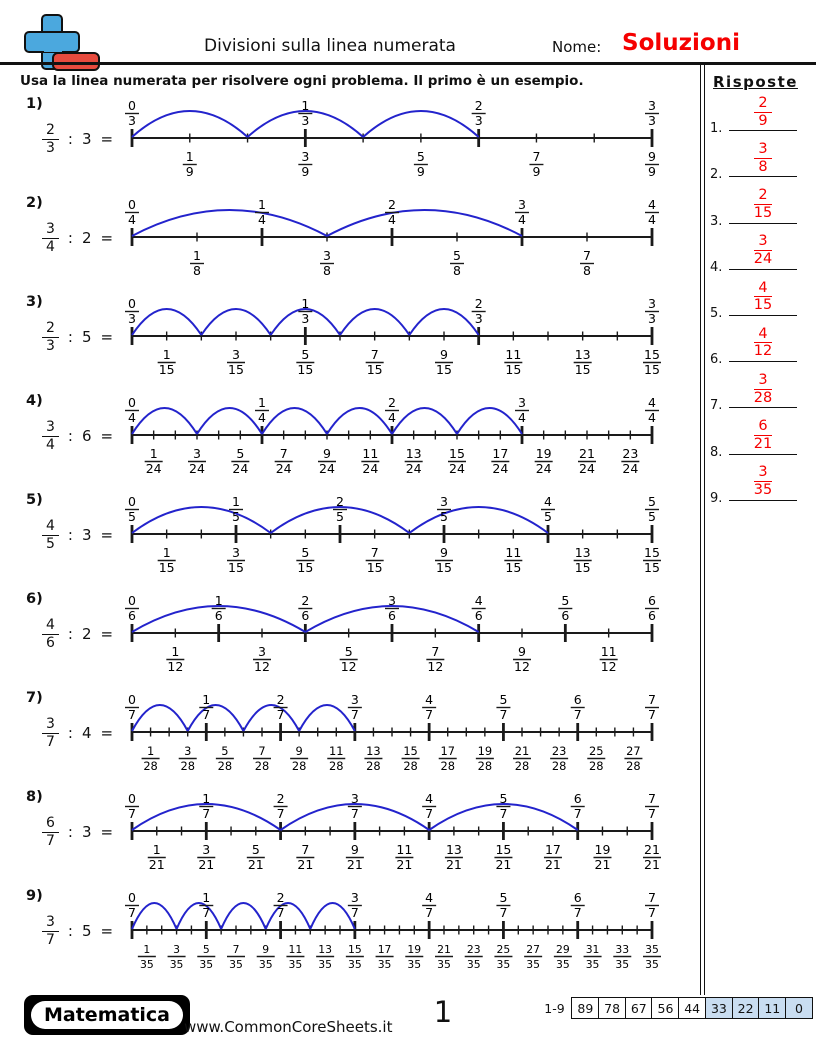  Describe the element at coordinates (763, 388) in the screenshot. I see `answer-fraction: 3 28` at that location.